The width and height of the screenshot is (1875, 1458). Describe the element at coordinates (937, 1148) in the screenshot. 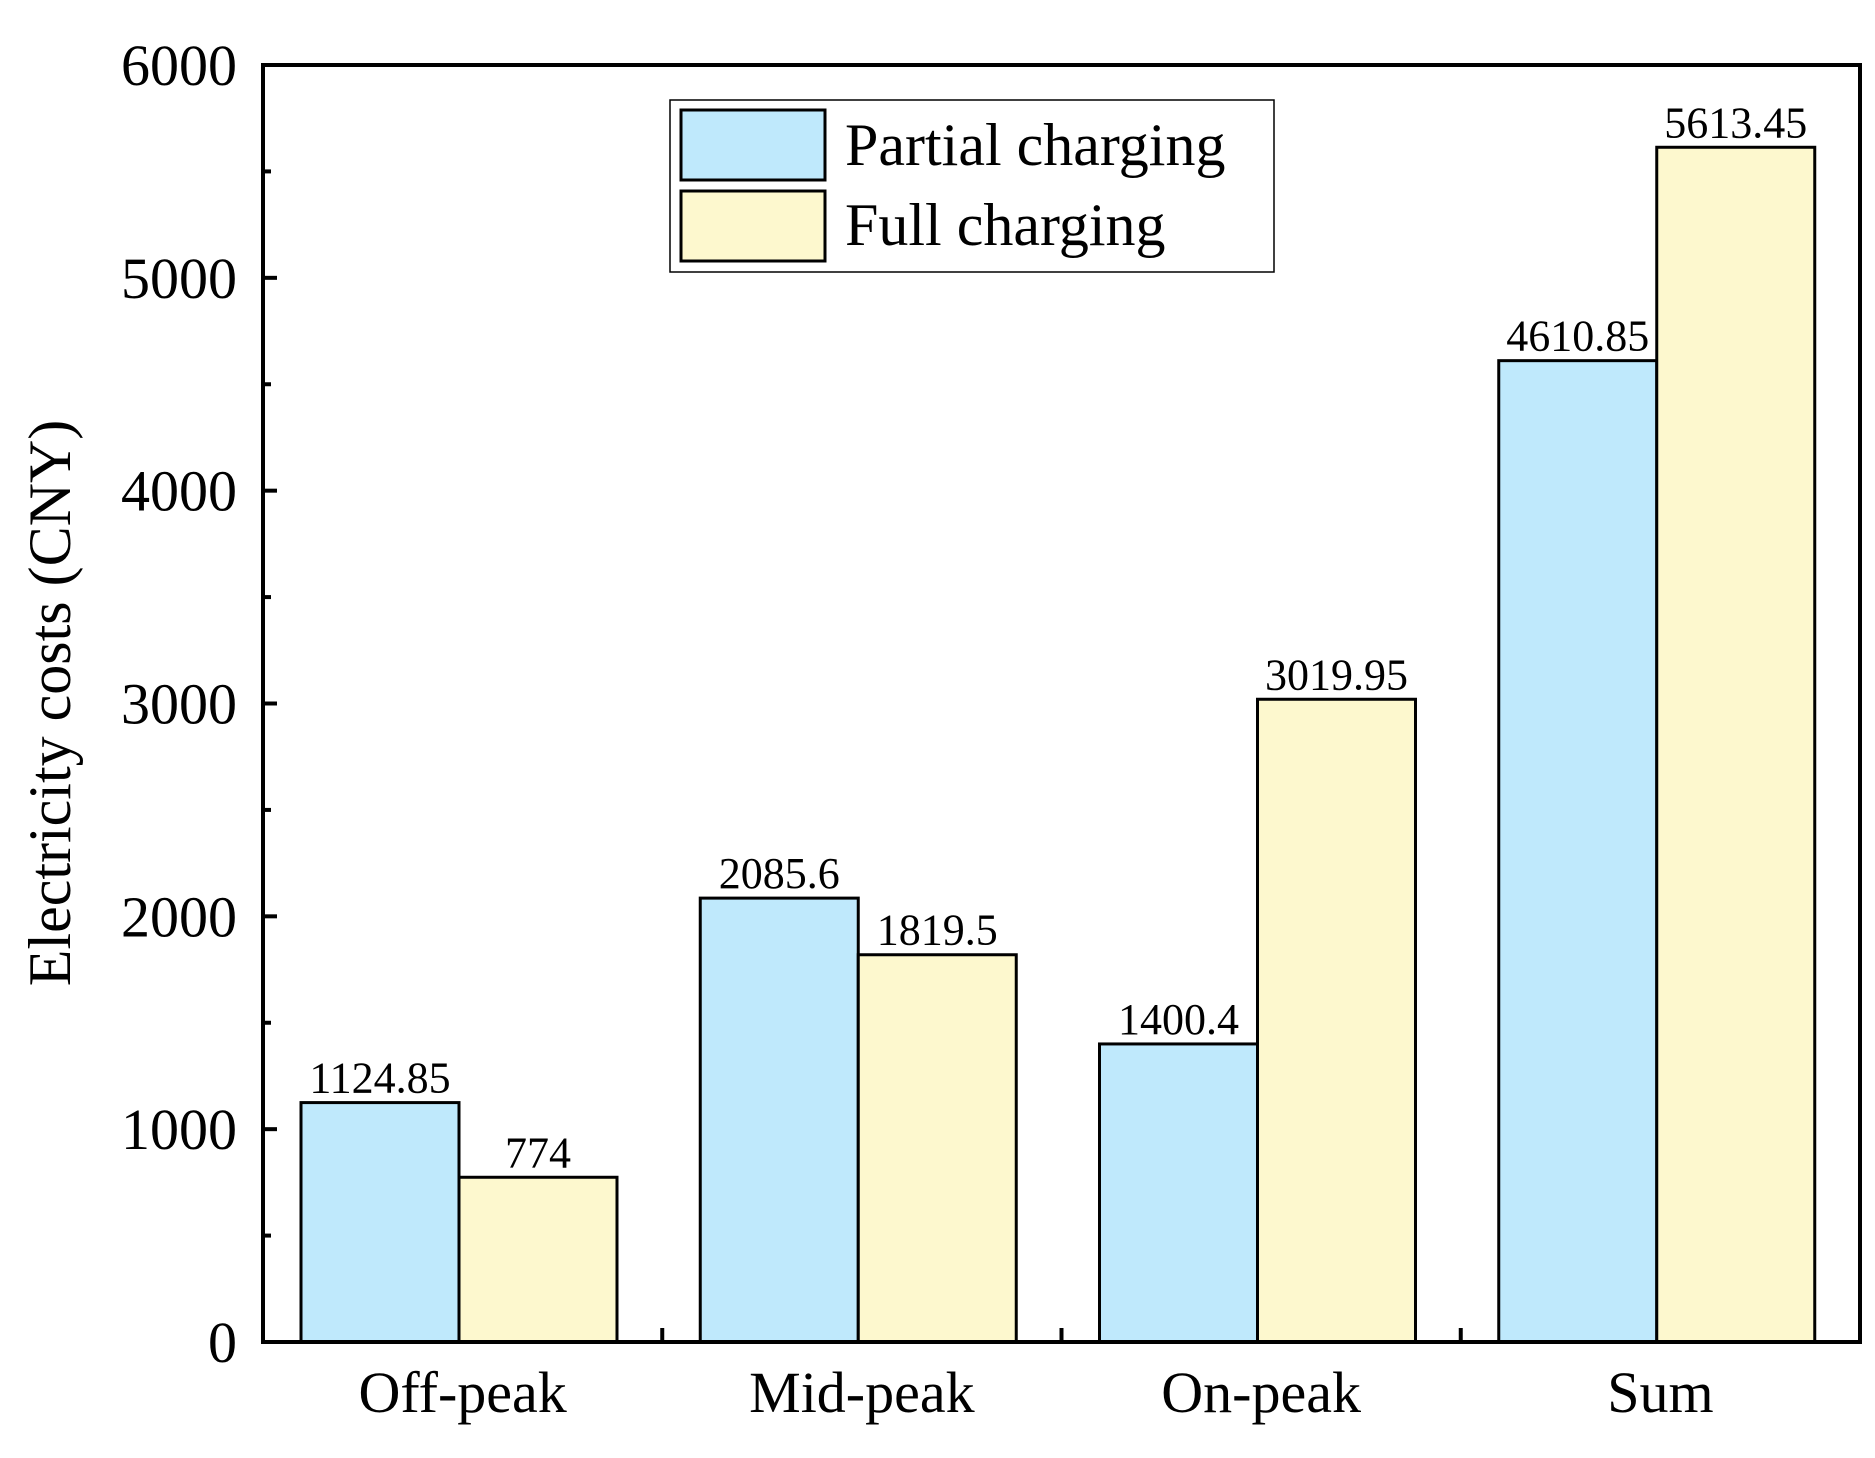

I see `bar-full-charging-mid-peak` at that location.